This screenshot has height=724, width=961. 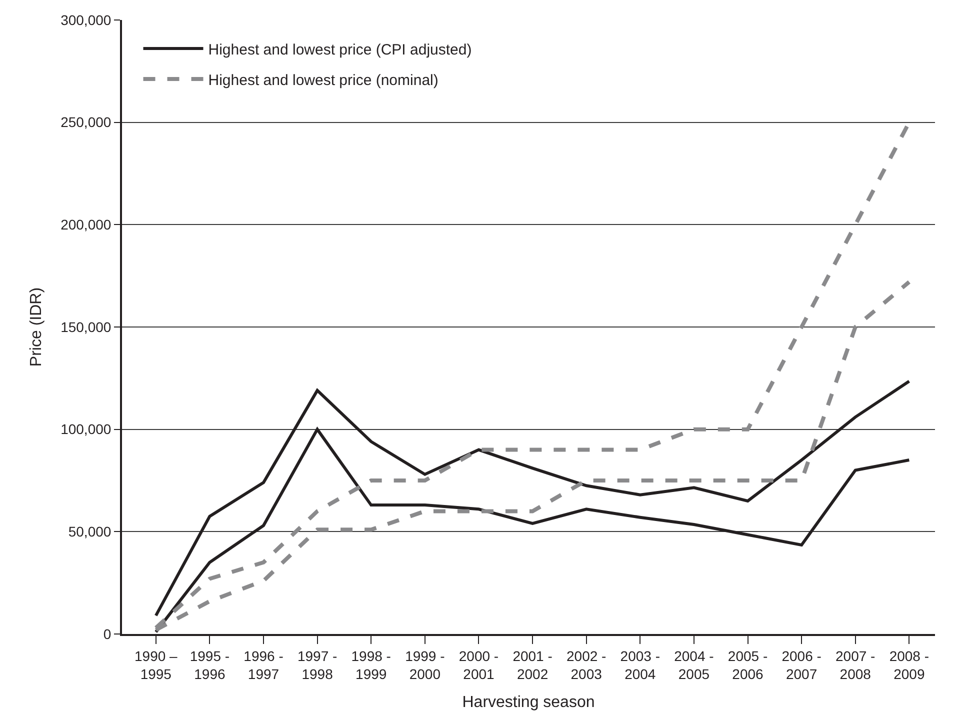 I want to click on y-tick-label: 50,000, so click(x=90, y=532).